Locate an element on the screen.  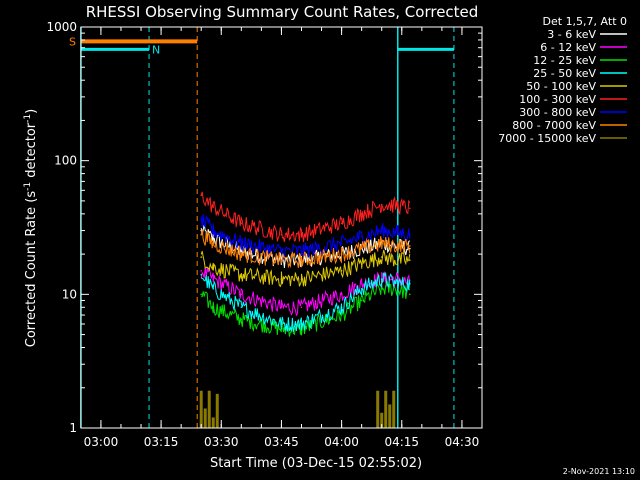
legend-label: 6 - 12 keV is located at coordinates (568, 47).